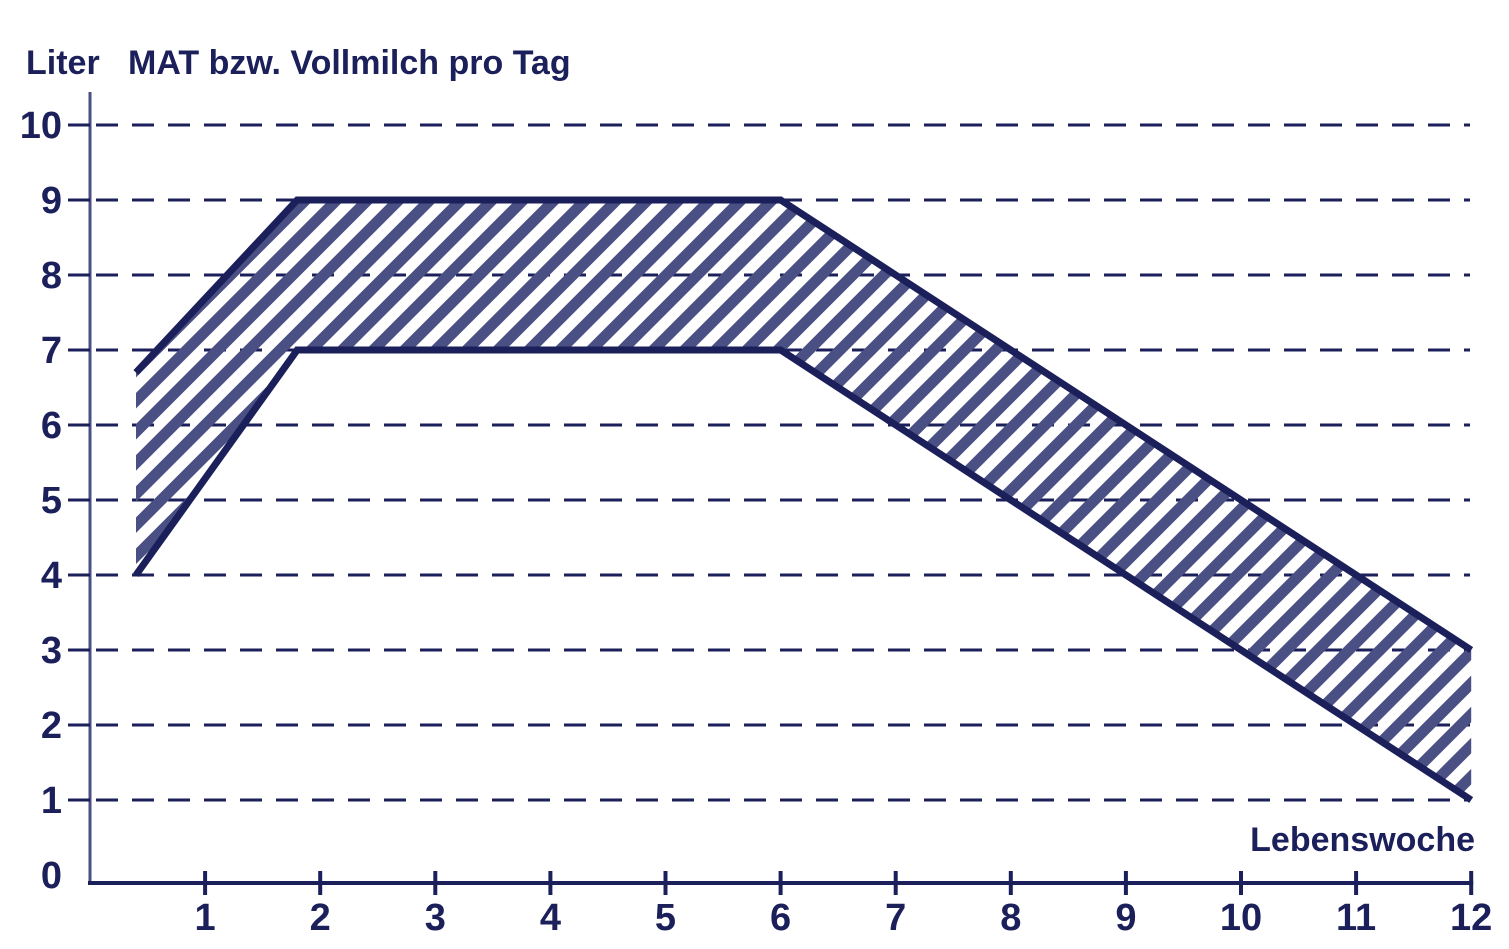 The width and height of the screenshot is (1509, 949). I want to click on x-tick-label: 8, so click(1010, 918).